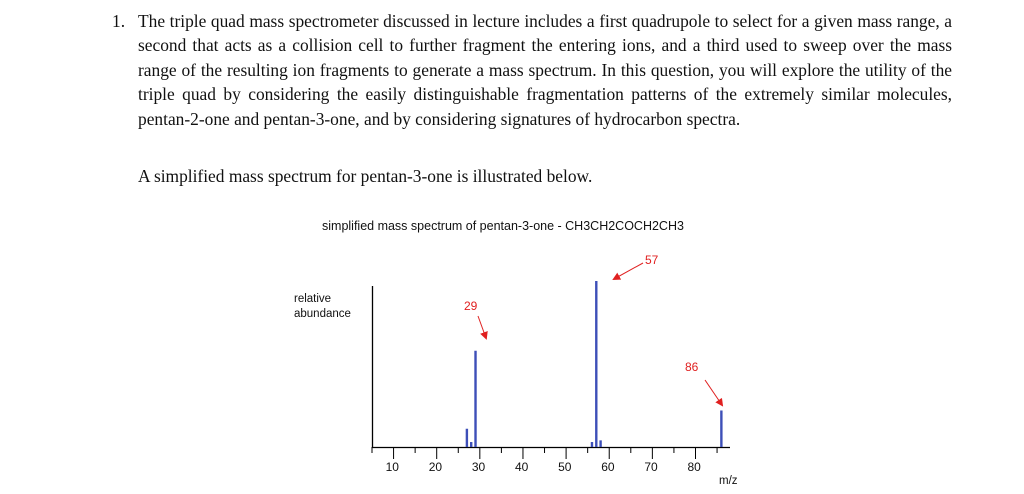 This screenshot has height=494, width=1024. I want to click on y-axis-label: relative abundance, so click(322, 306).